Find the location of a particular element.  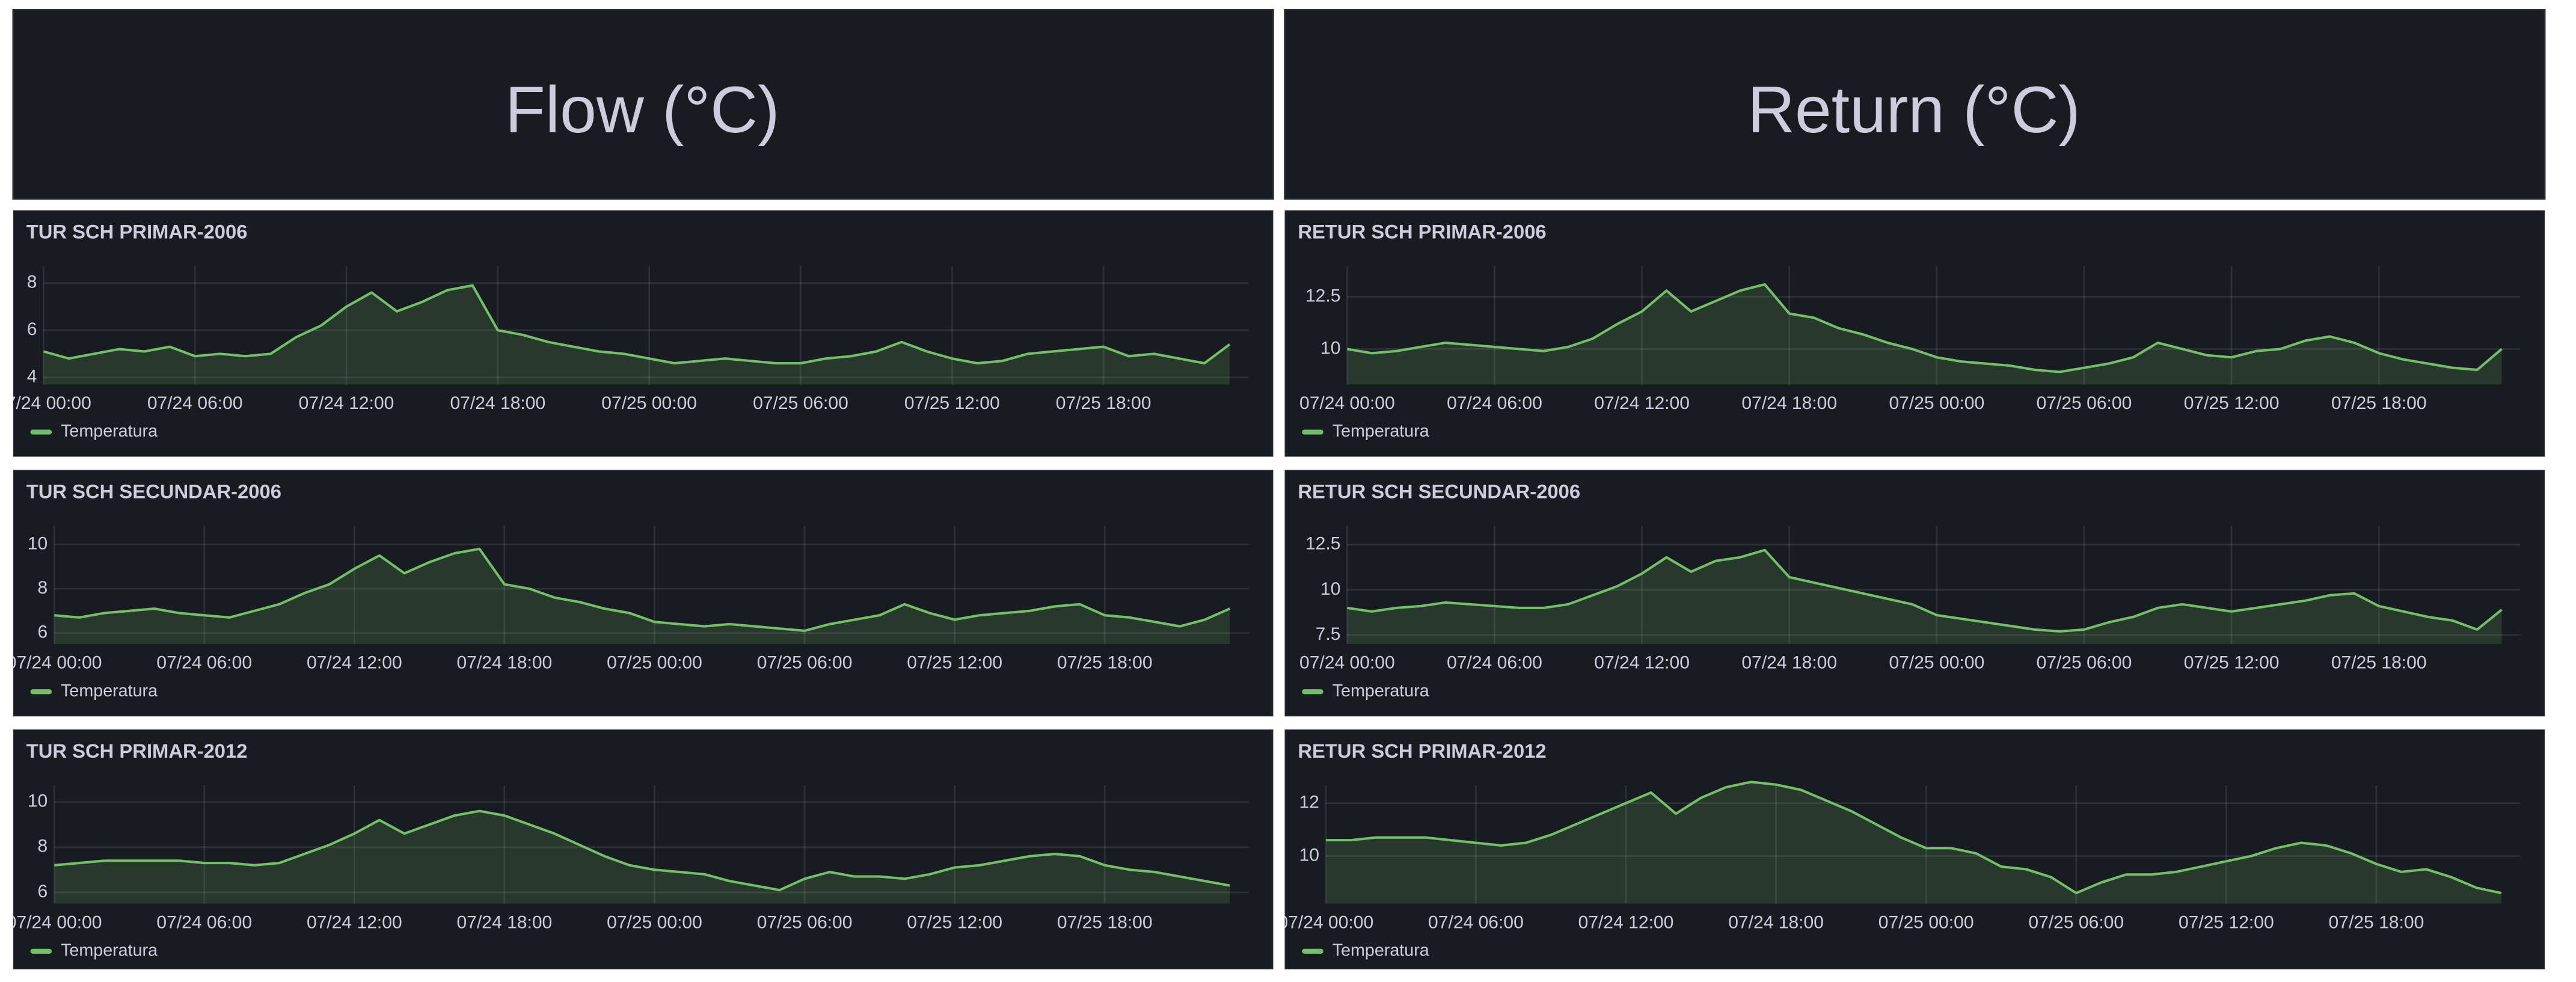

panel-title: RETUR SCH SECUNDAR-2006 is located at coordinates (1439, 491).